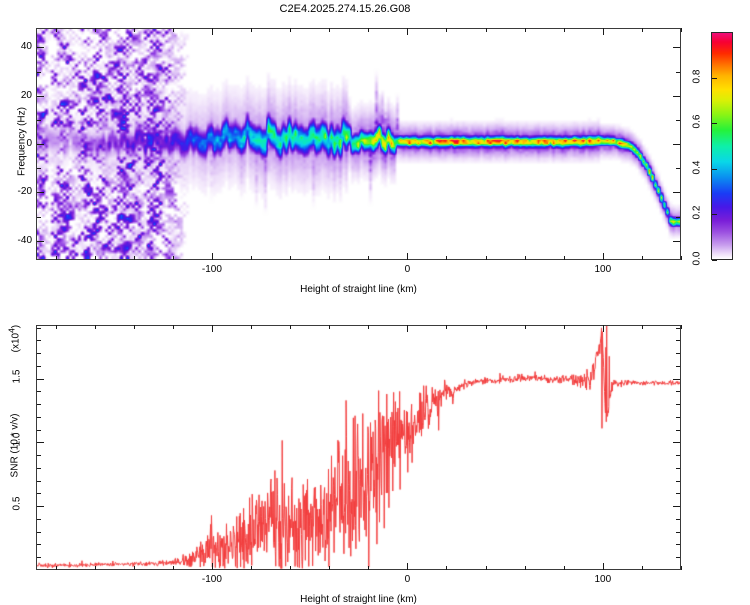 The width and height of the screenshot is (750, 605). Describe the element at coordinates (14, 338) in the screenshot. I see `snr-multiplier-label: (x104)` at that location.